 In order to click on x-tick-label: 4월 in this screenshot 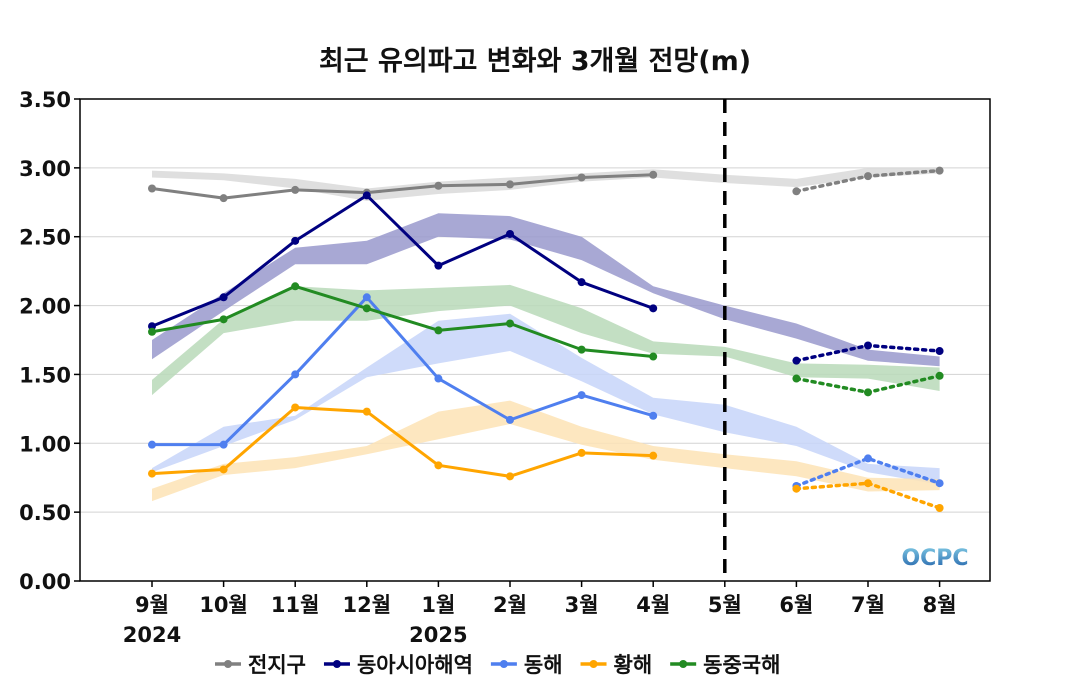, I will do `click(653, 605)`.